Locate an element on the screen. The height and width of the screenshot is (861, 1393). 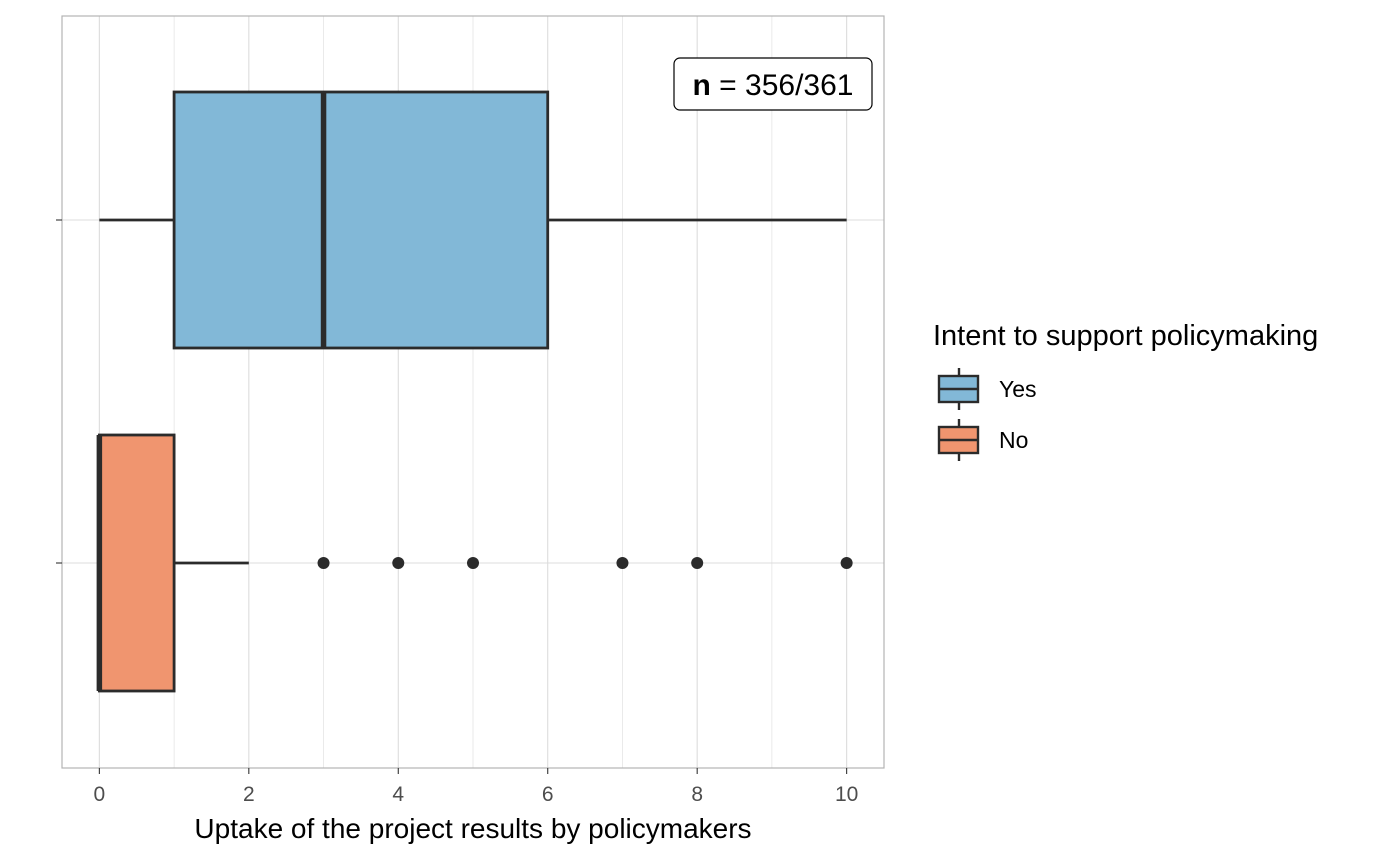
x-tick-label: 4 is located at coordinates (398, 794).